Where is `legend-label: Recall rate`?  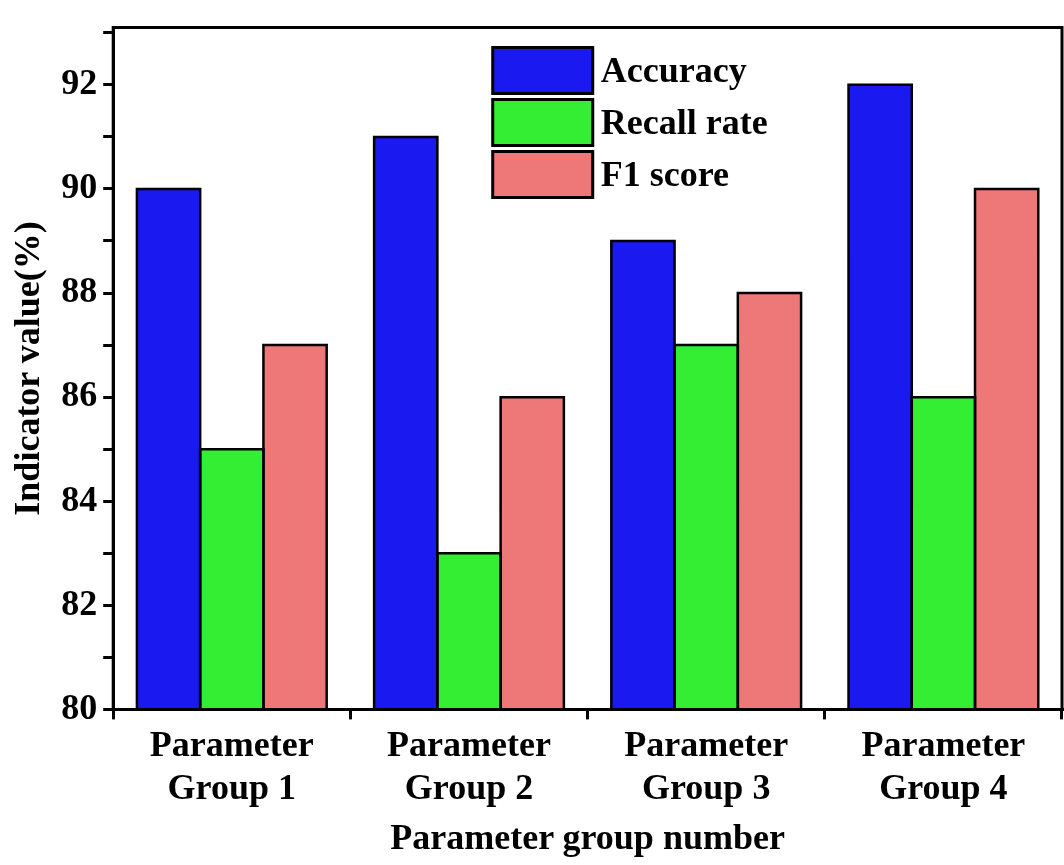
legend-label: Recall rate is located at coordinates (684, 121).